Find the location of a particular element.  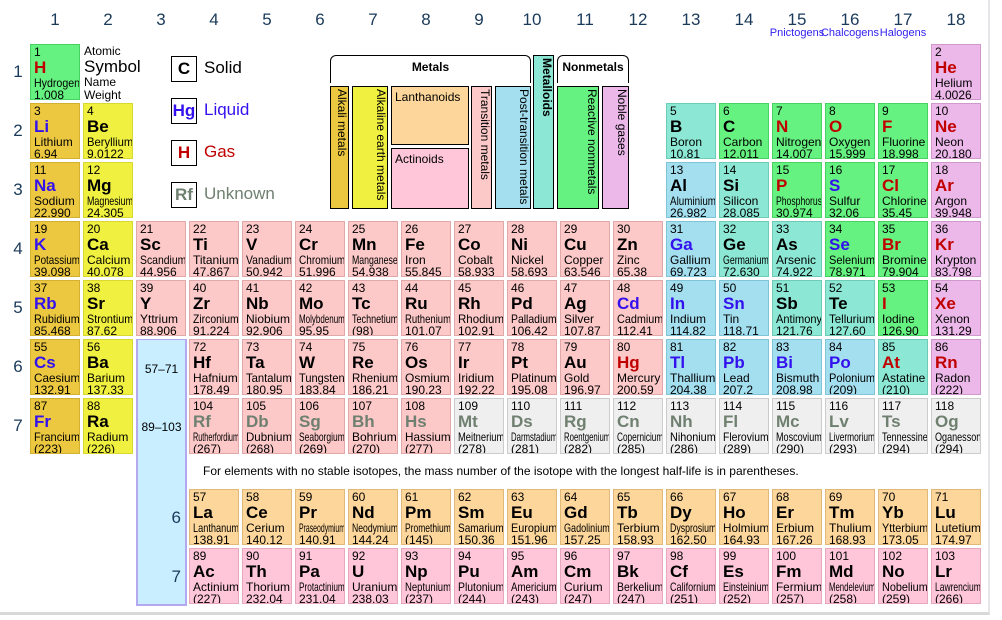

element-calcium: 20 Ca Calcium 40.078 is located at coordinates (108, 249).